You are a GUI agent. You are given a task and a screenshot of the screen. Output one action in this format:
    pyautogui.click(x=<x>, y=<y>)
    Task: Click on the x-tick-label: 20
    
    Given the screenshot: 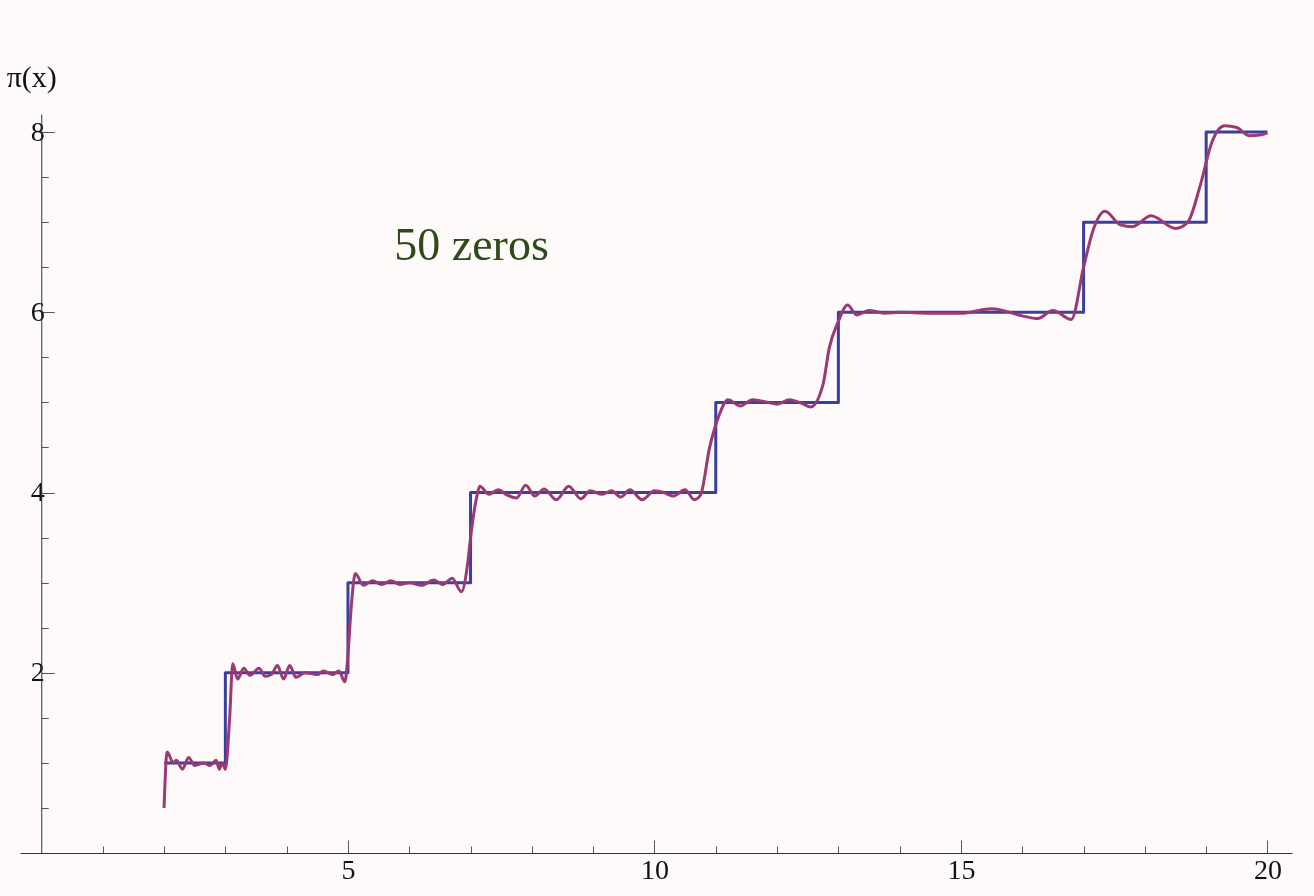 What is the action you would take?
    pyautogui.click(x=1267, y=869)
    